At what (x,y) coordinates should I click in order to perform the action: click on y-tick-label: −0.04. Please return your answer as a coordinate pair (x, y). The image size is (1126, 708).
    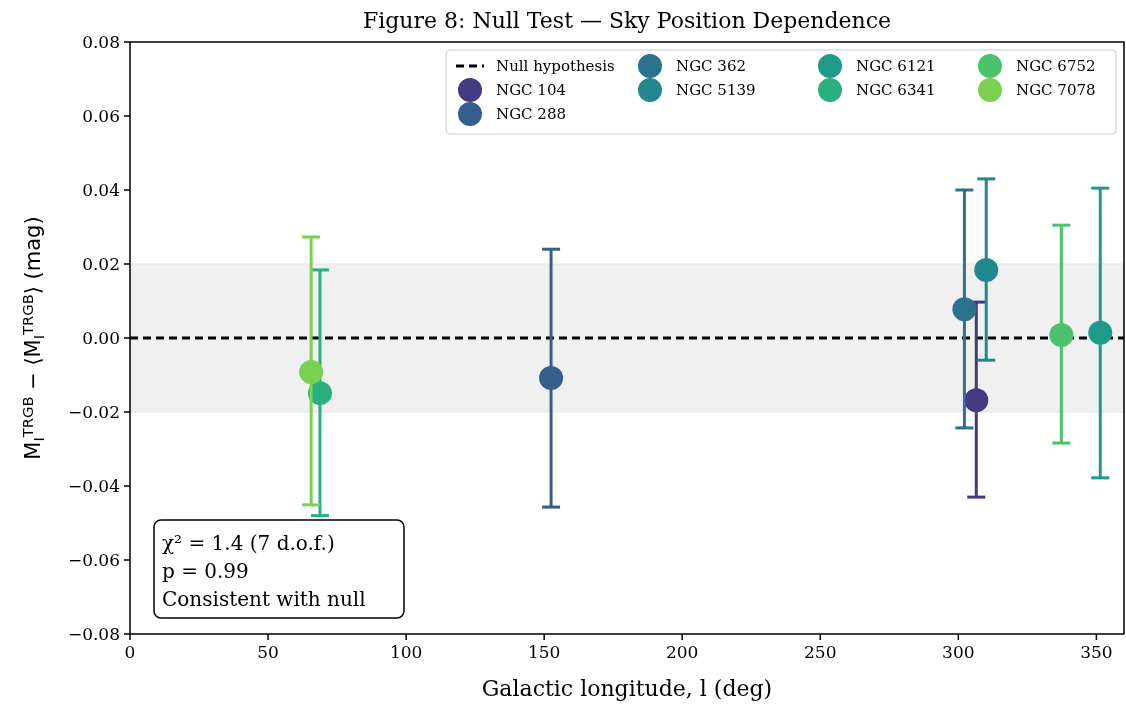
    Looking at the image, I should click on (93, 486).